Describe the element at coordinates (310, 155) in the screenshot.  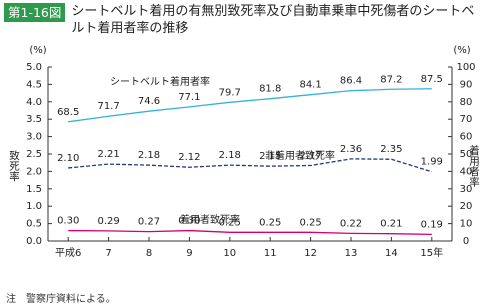
I see `data-label: 2.17` at that location.